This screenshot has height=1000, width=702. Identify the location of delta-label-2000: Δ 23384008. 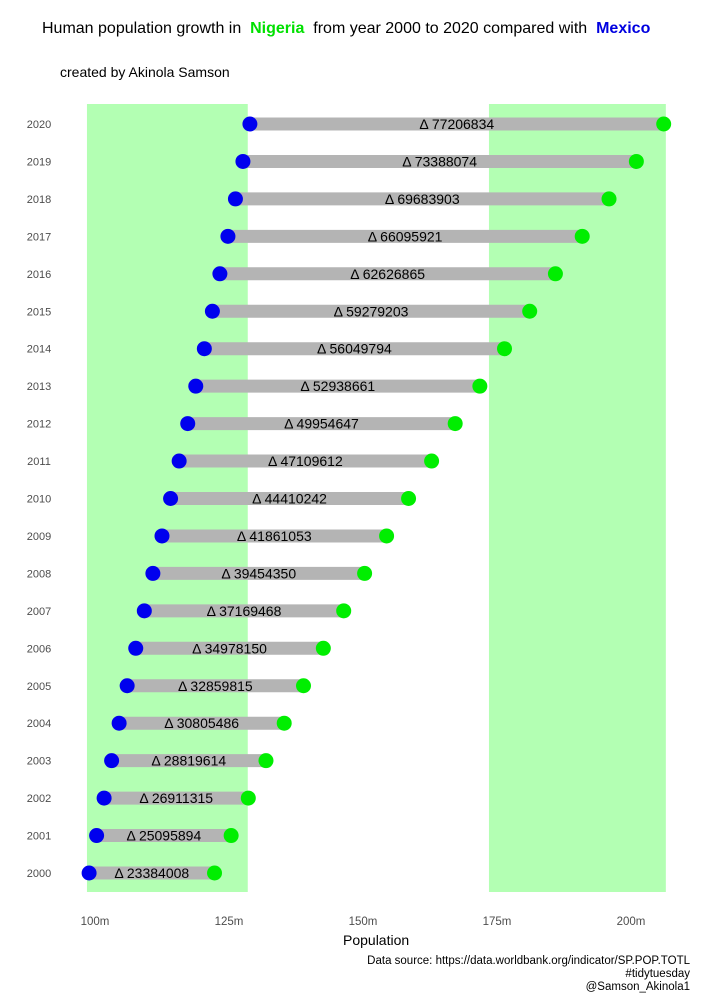
(151, 873).